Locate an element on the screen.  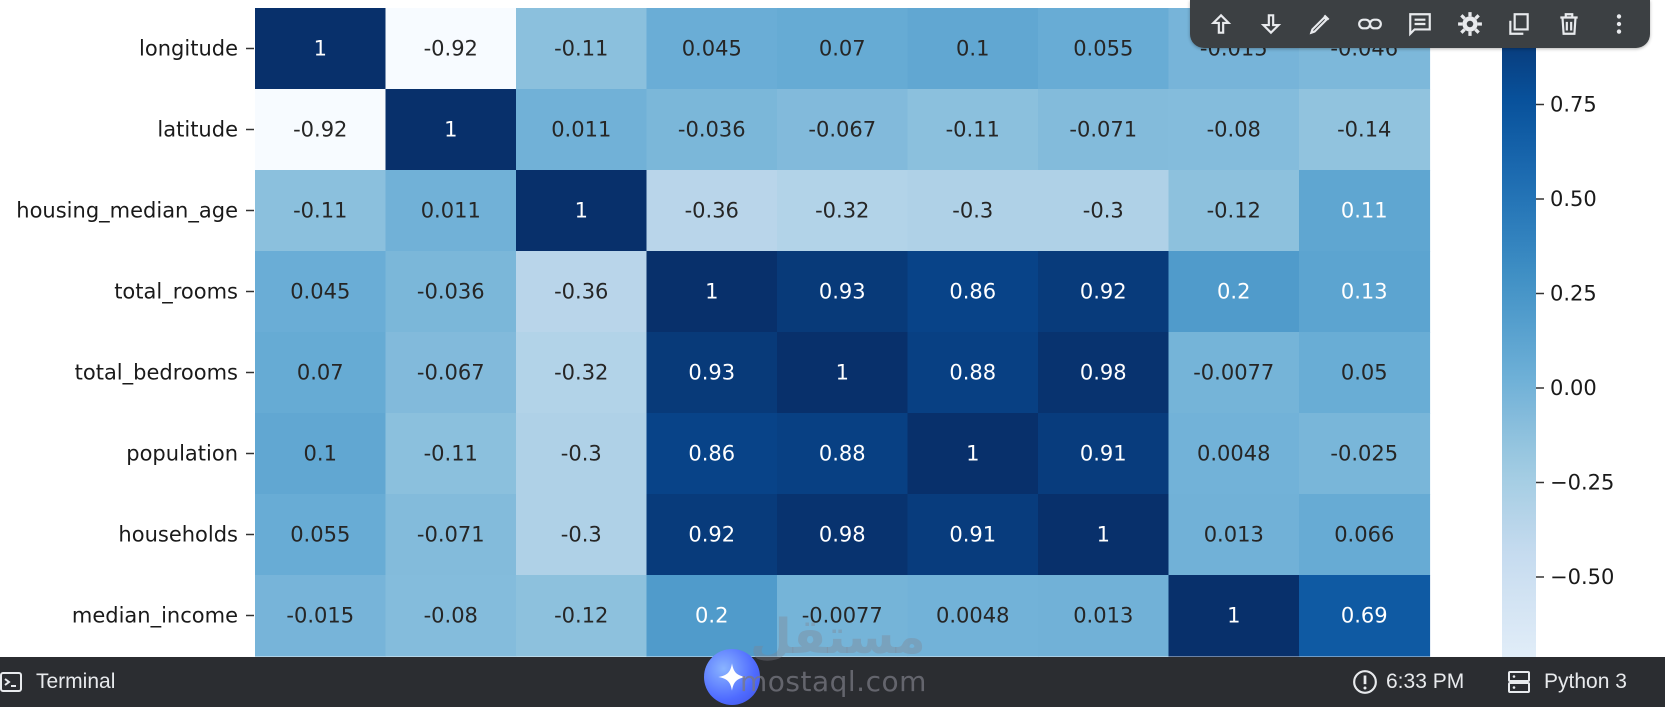
more-button is located at coordinates (1619, 24).